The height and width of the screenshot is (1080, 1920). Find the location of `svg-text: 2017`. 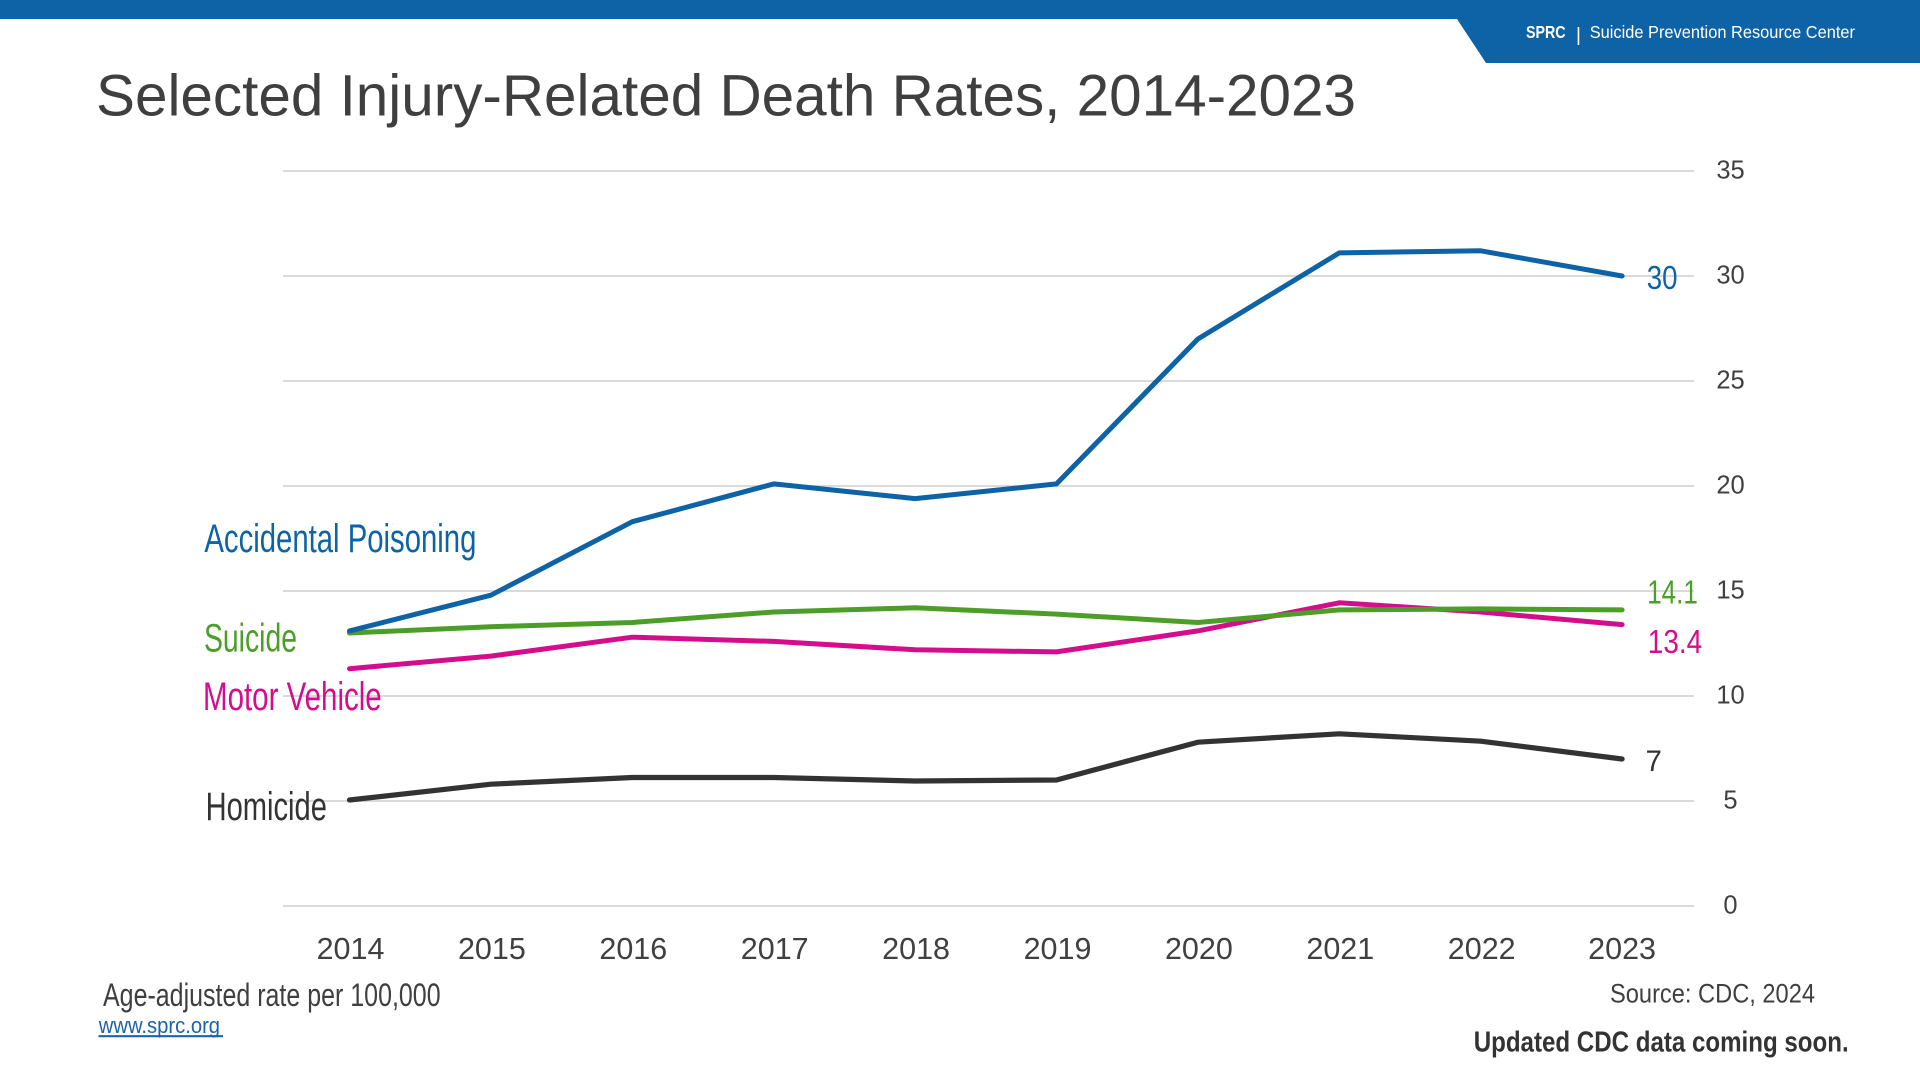

svg-text: 2017 is located at coordinates (775, 949).